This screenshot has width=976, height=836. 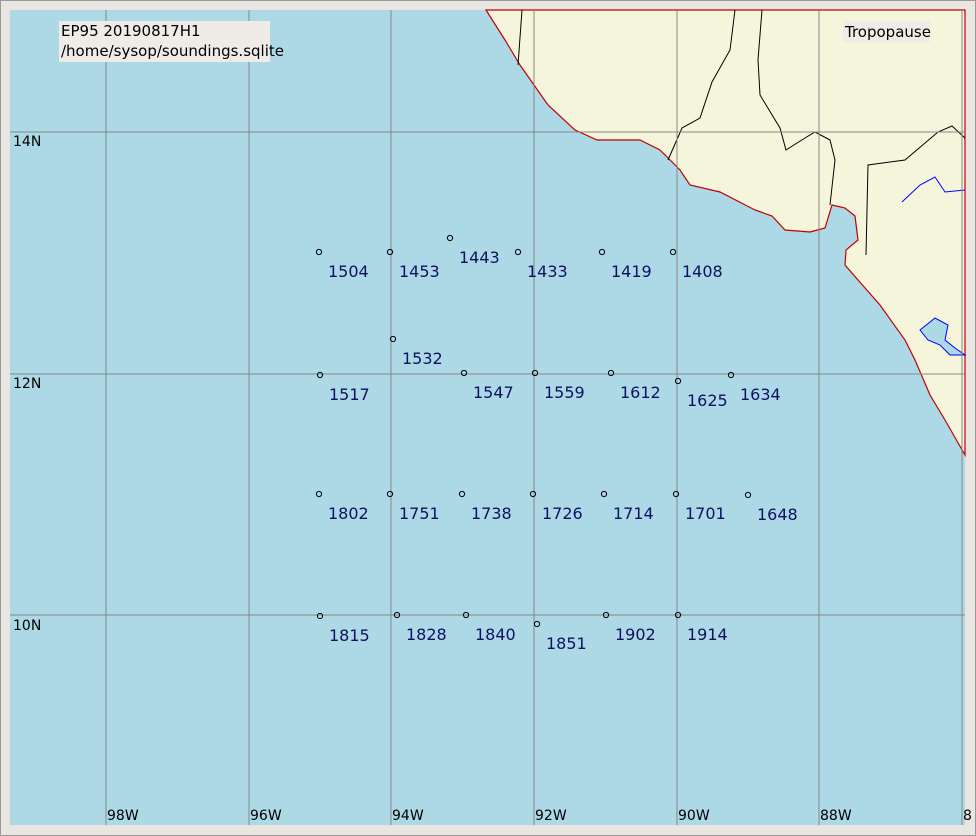 What do you see at coordinates (419, 271) in the screenshot?
I see `station-label: 1453` at bounding box center [419, 271].